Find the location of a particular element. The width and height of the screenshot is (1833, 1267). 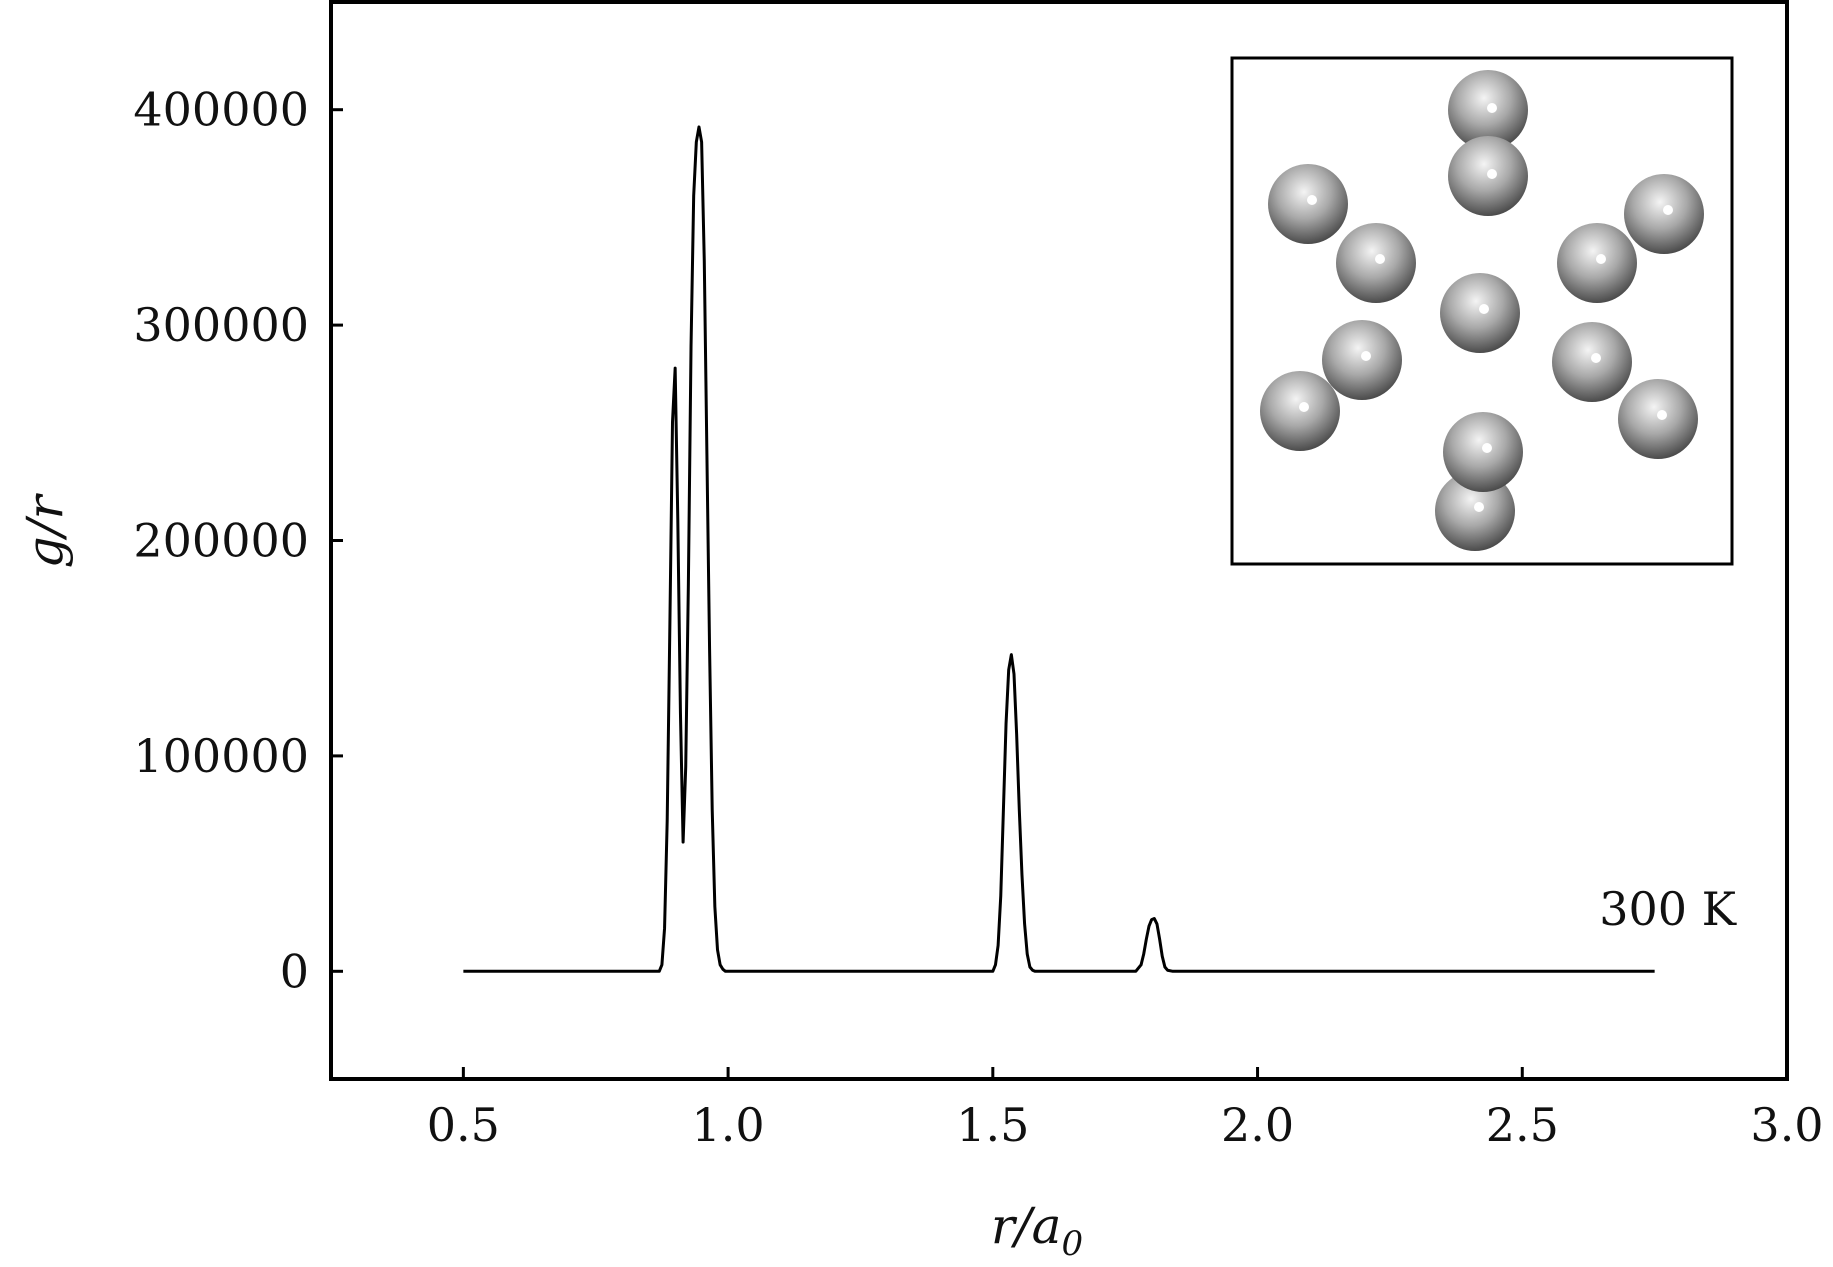

y-tick-label: 0 is located at coordinates (294, 971).